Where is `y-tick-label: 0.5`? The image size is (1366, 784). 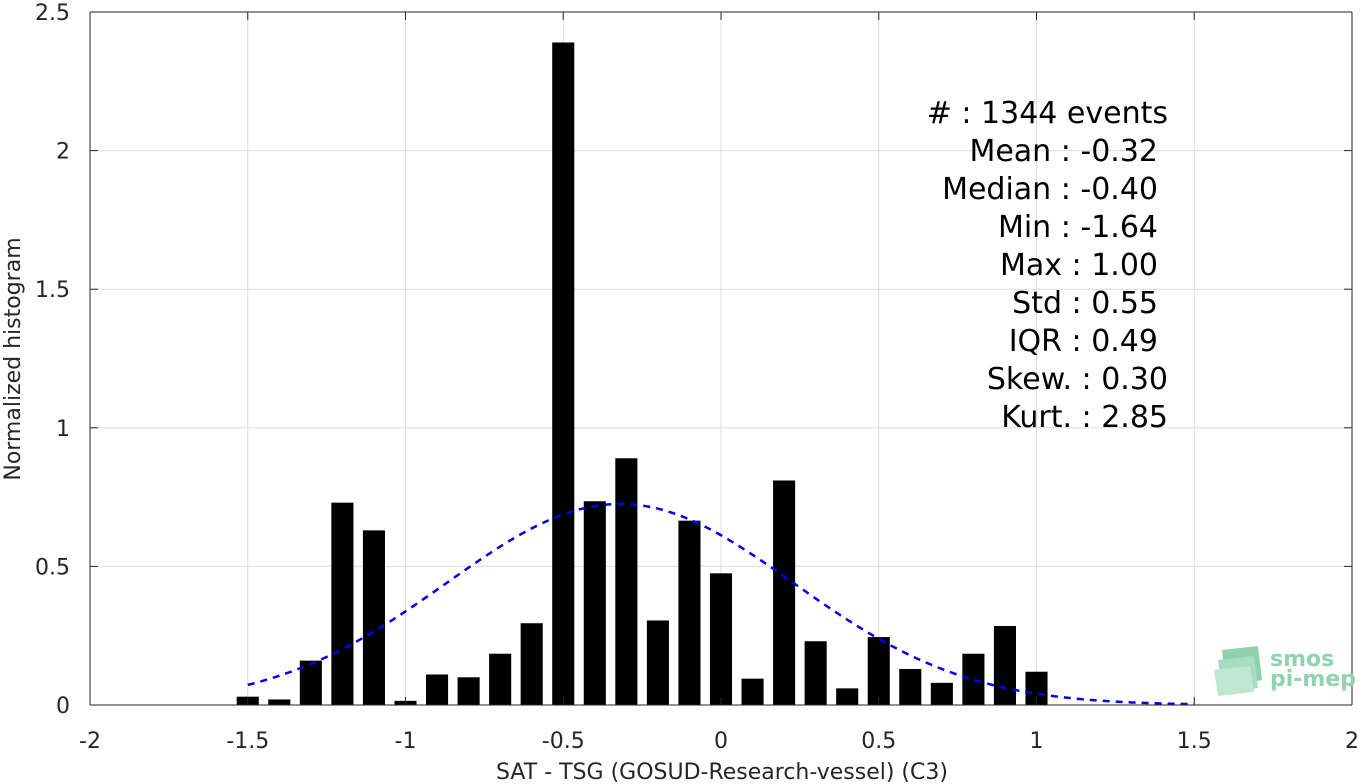
y-tick-label: 0.5 is located at coordinates (52, 567).